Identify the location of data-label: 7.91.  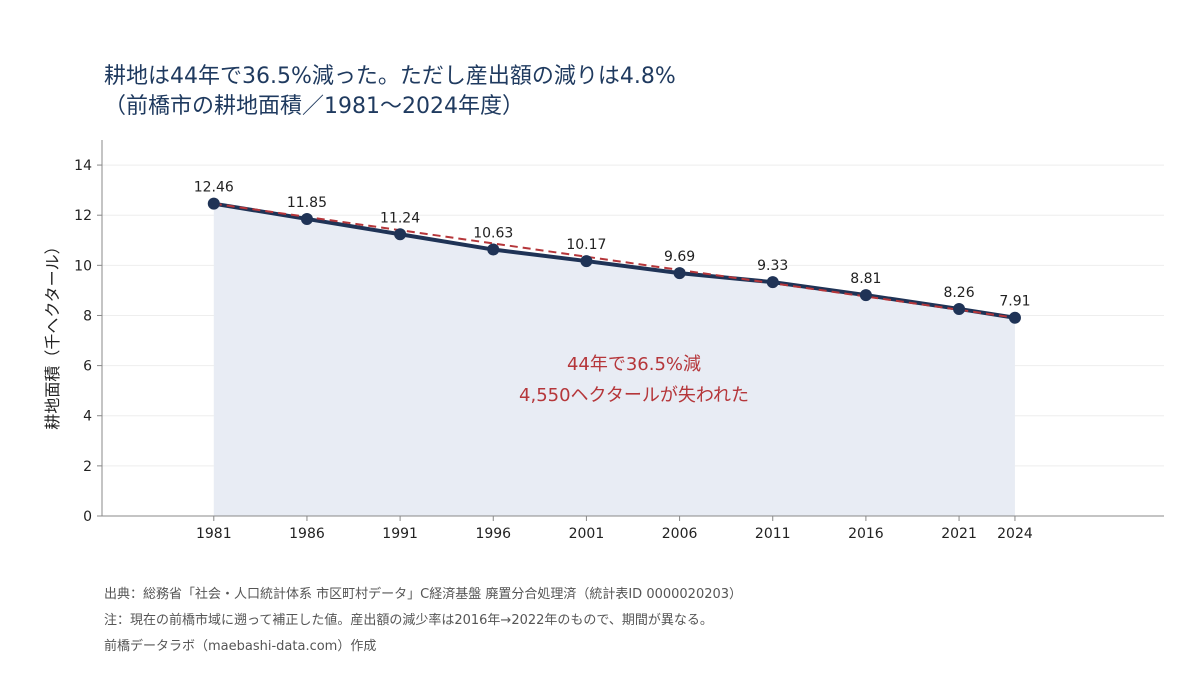
(1014, 302).